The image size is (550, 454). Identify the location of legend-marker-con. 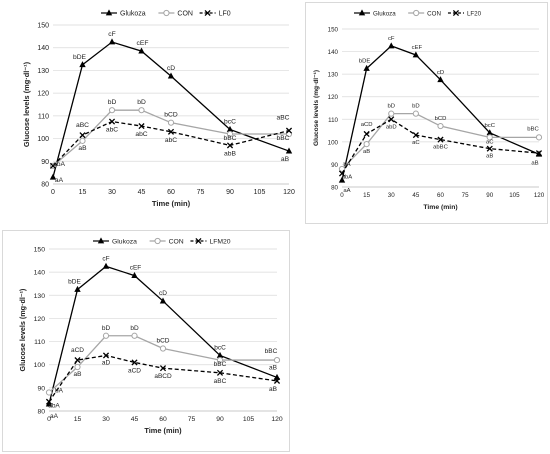
(166, 13).